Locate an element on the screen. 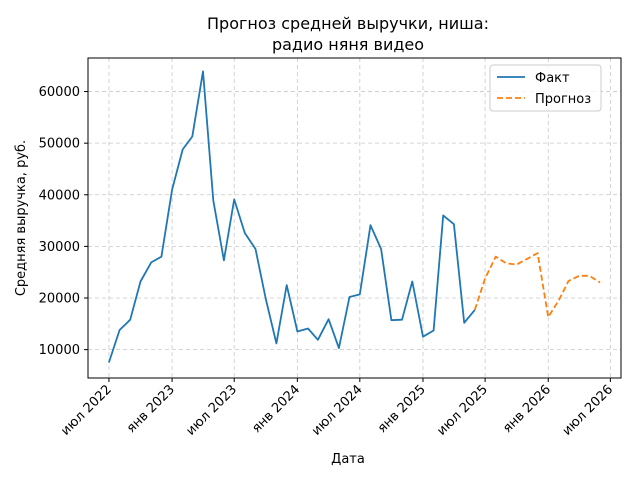 The image size is (640, 484). x-tick-label: июл 2026 is located at coordinates (588, 410).